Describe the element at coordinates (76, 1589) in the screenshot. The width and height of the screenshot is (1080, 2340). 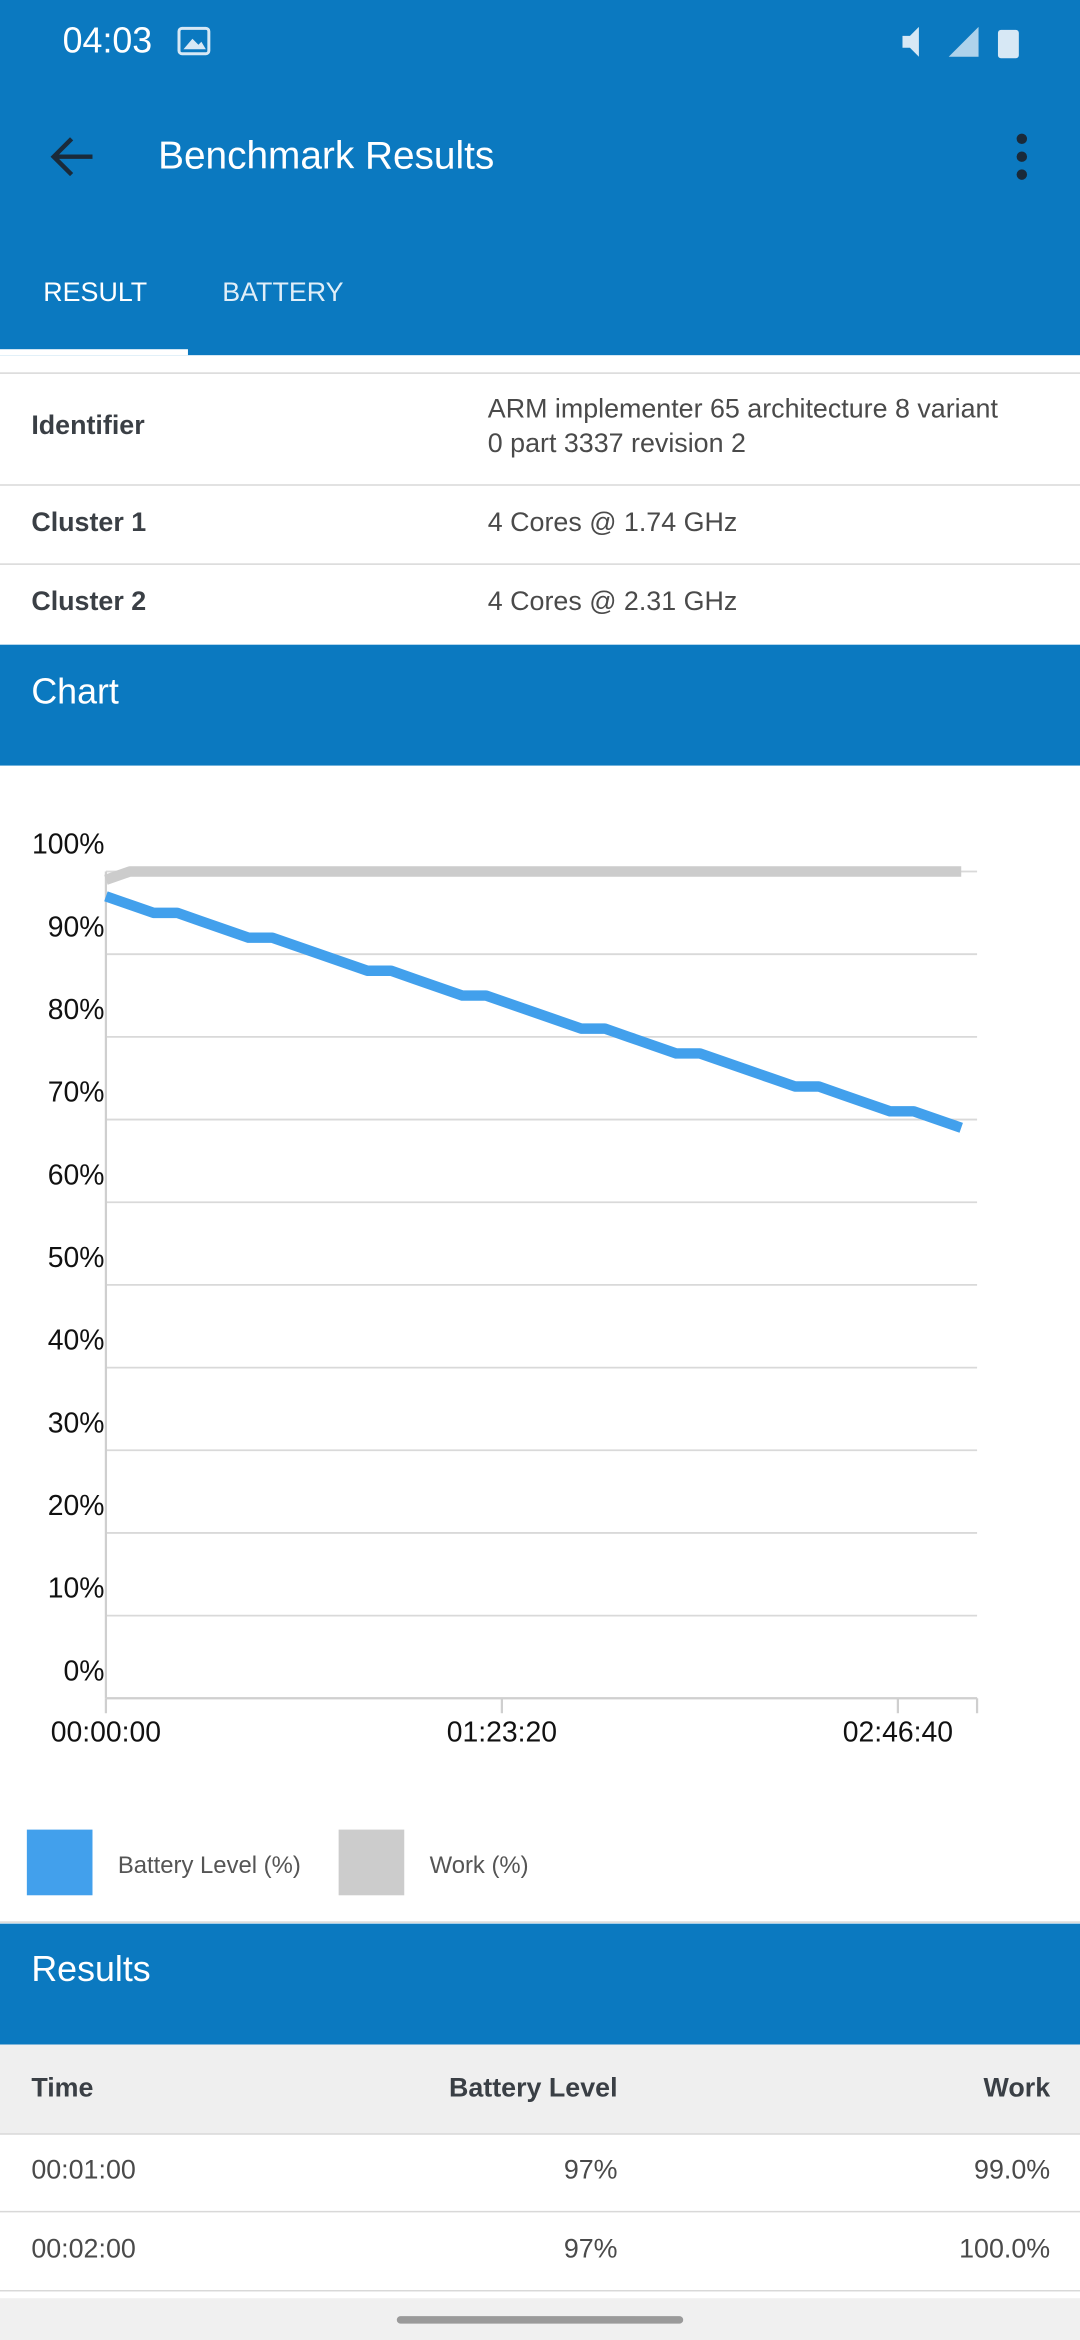
I see `y-tick-label: 10%` at that location.